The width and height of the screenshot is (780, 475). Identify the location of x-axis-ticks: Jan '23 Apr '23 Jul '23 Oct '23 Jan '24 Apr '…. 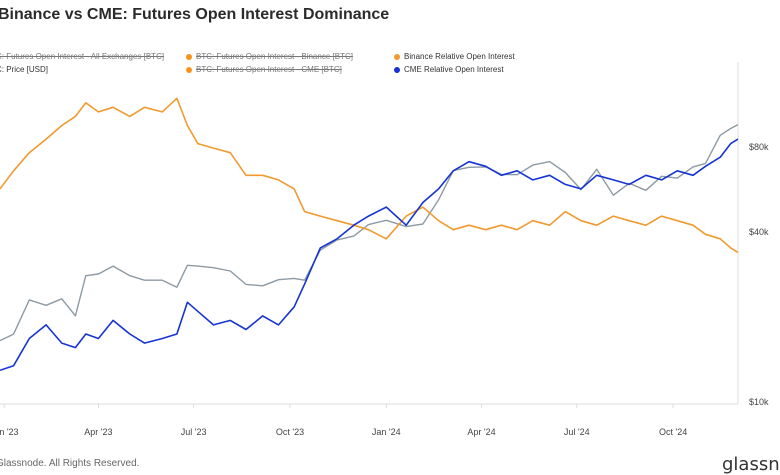
(343, 420).